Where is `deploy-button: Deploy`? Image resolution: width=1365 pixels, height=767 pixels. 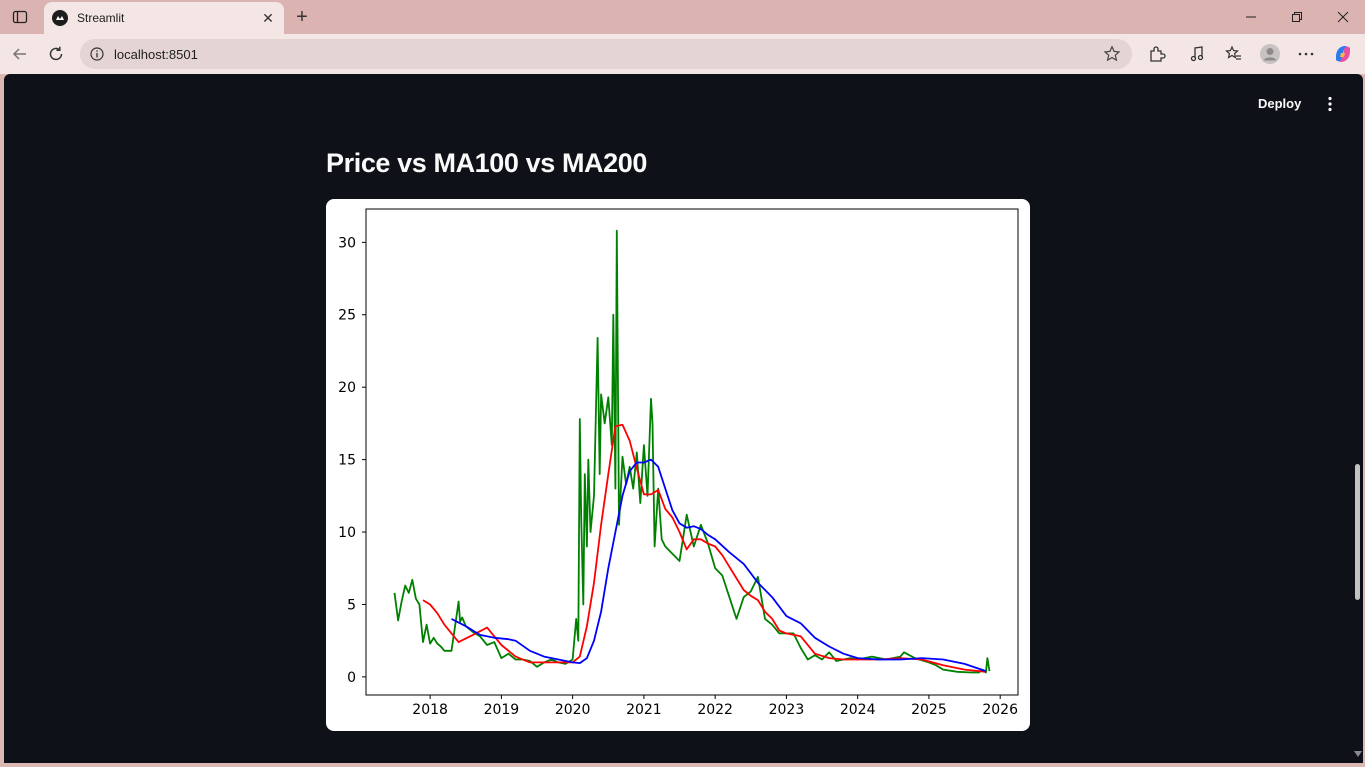
deploy-button: Deploy is located at coordinates (1280, 103).